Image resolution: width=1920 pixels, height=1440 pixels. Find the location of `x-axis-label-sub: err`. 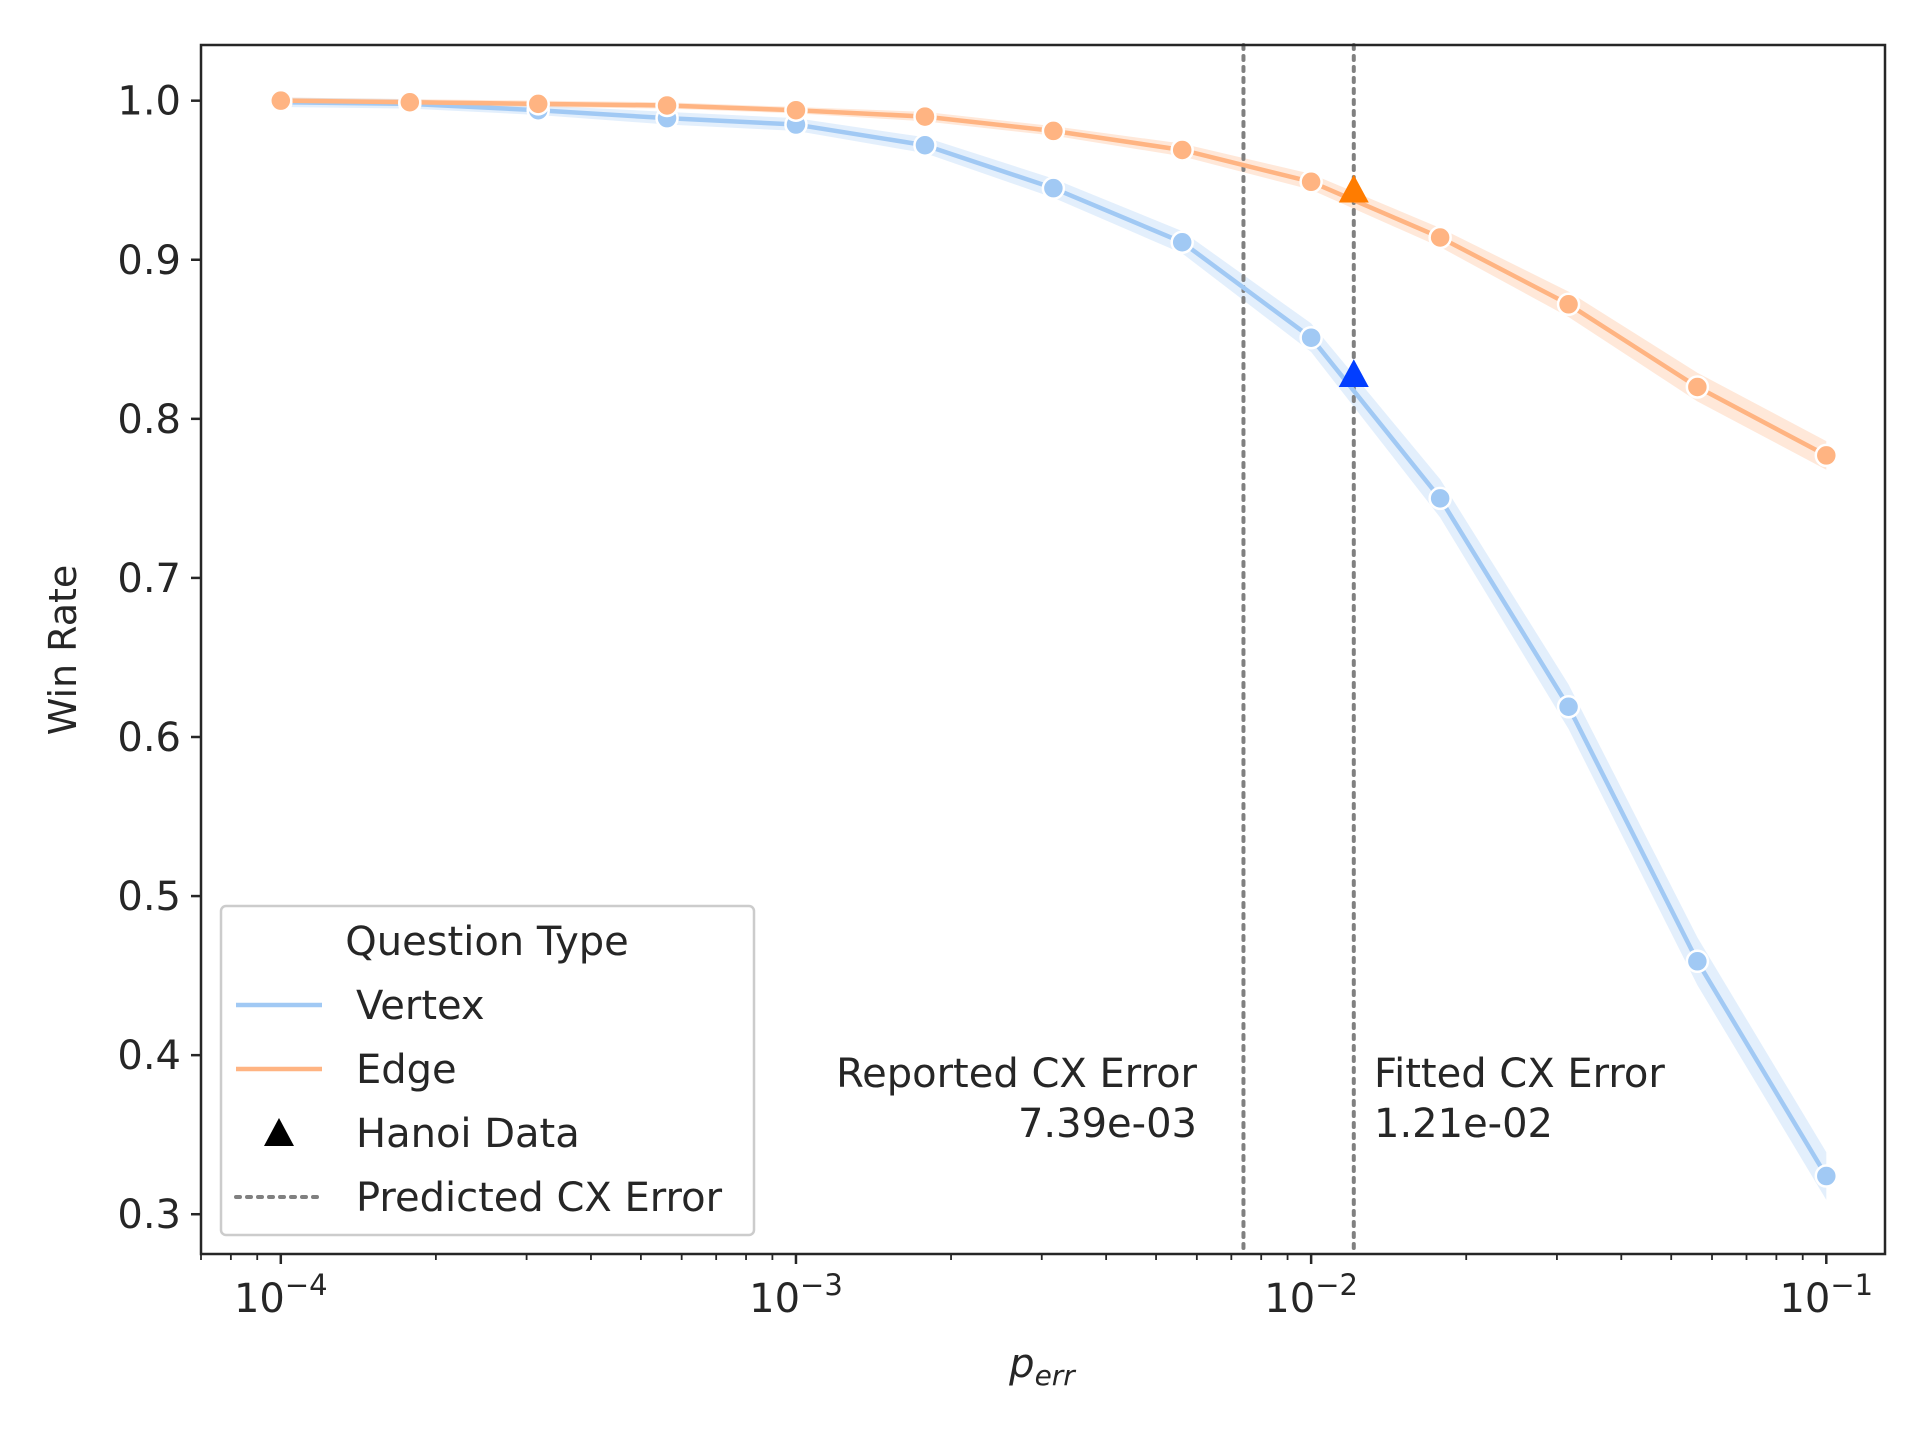

x-axis-label-sub: err is located at coordinates (1056, 1375).